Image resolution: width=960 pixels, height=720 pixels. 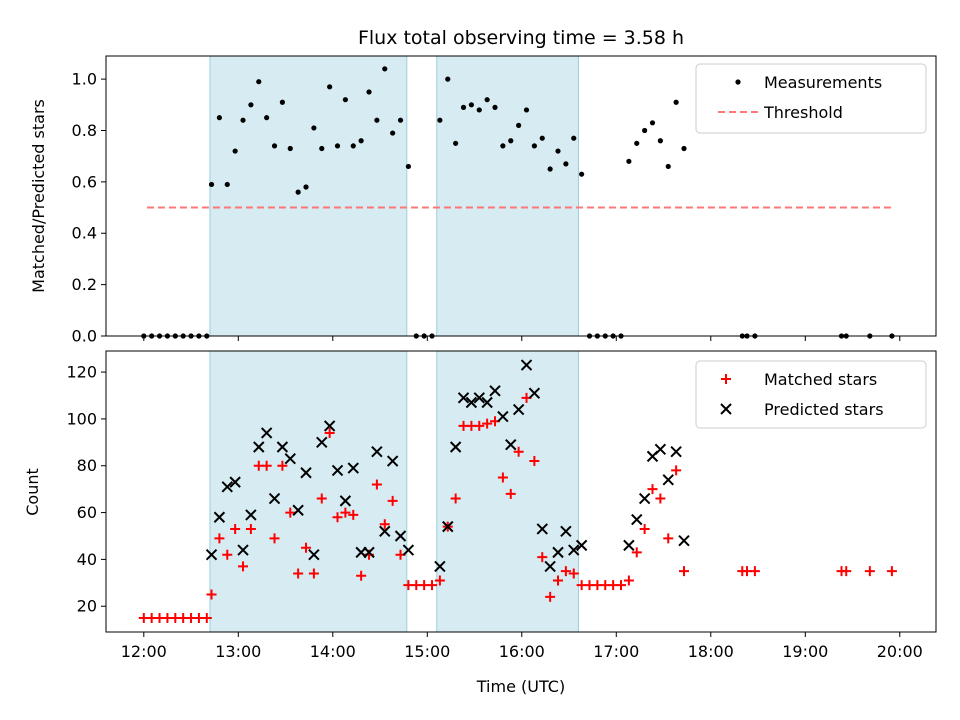 I want to click on legend-entry-label: Measurements, so click(x=823, y=82).